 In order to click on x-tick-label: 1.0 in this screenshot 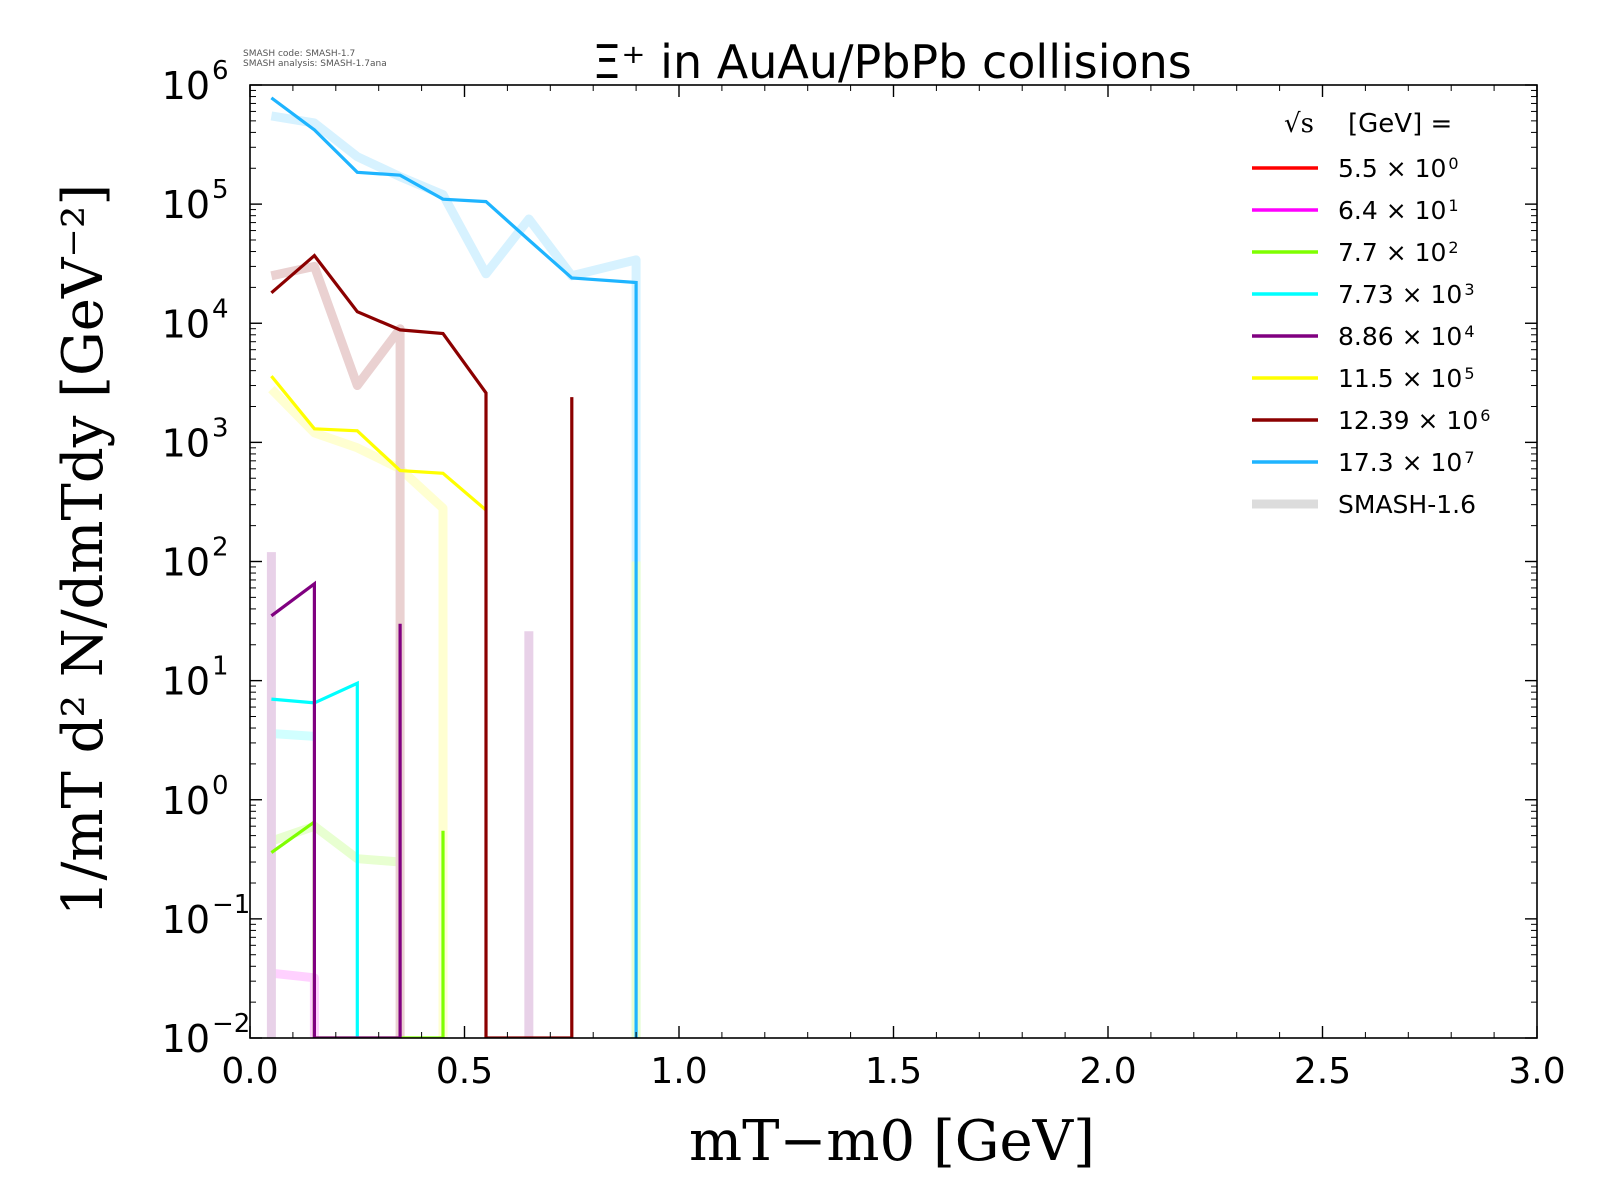, I will do `click(678, 1071)`.